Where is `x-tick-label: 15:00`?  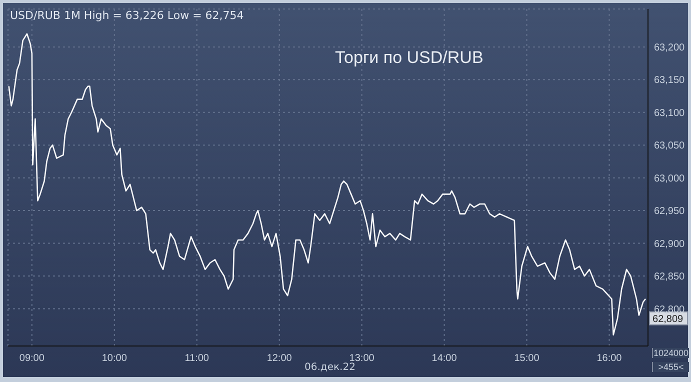
x-tick-label: 15:00 is located at coordinates (527, 358).